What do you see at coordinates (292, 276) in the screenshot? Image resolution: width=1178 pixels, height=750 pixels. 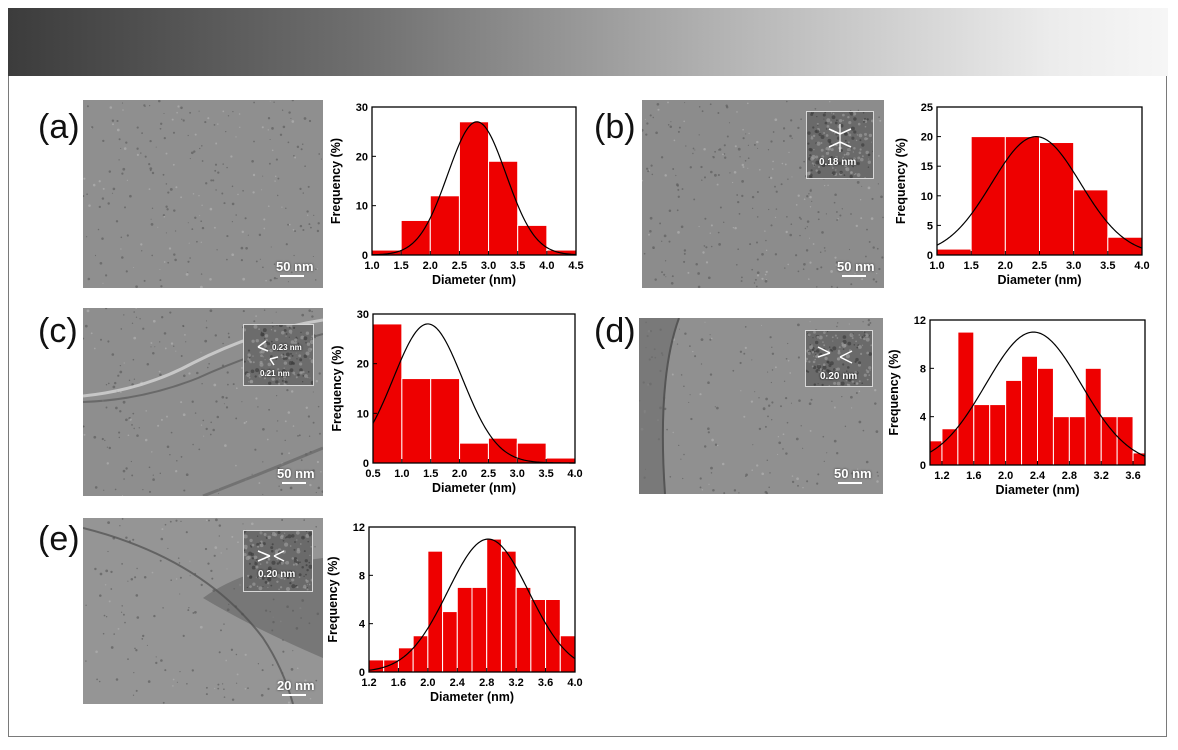 I see `scale-bar-a` at bounding box center [292, 276].